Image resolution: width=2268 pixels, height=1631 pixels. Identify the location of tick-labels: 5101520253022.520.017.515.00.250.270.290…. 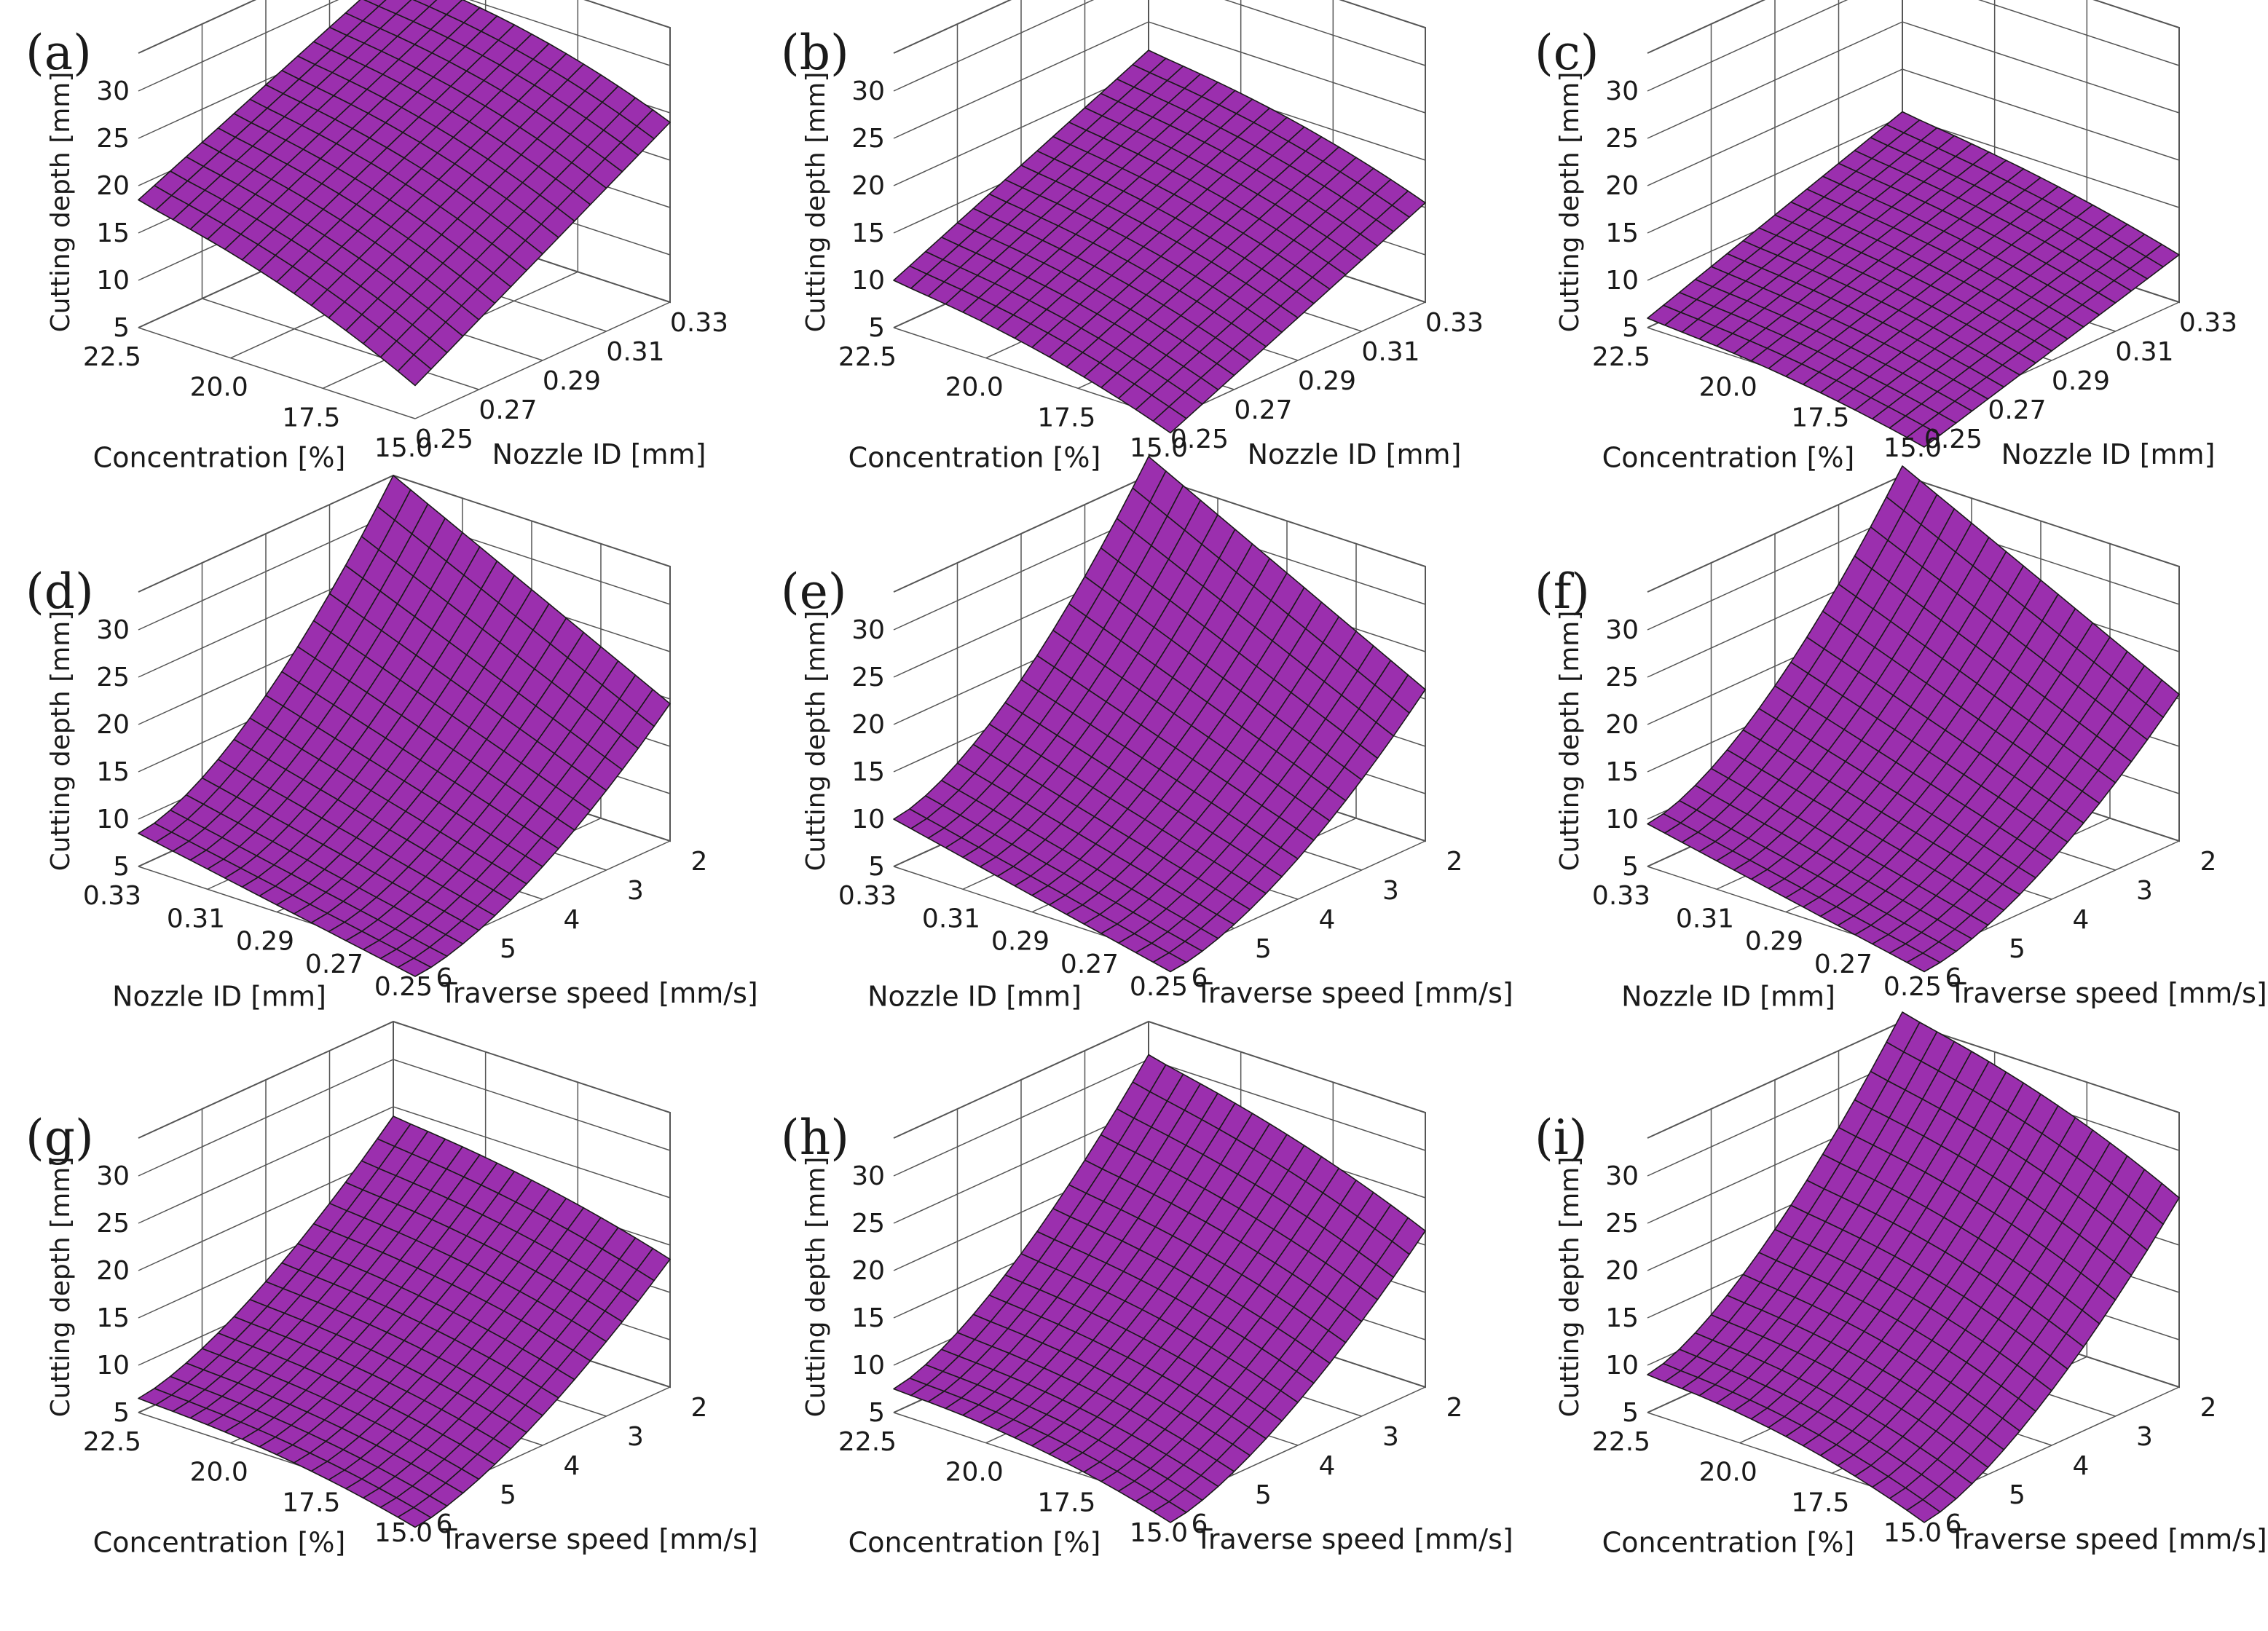
(405, 269).